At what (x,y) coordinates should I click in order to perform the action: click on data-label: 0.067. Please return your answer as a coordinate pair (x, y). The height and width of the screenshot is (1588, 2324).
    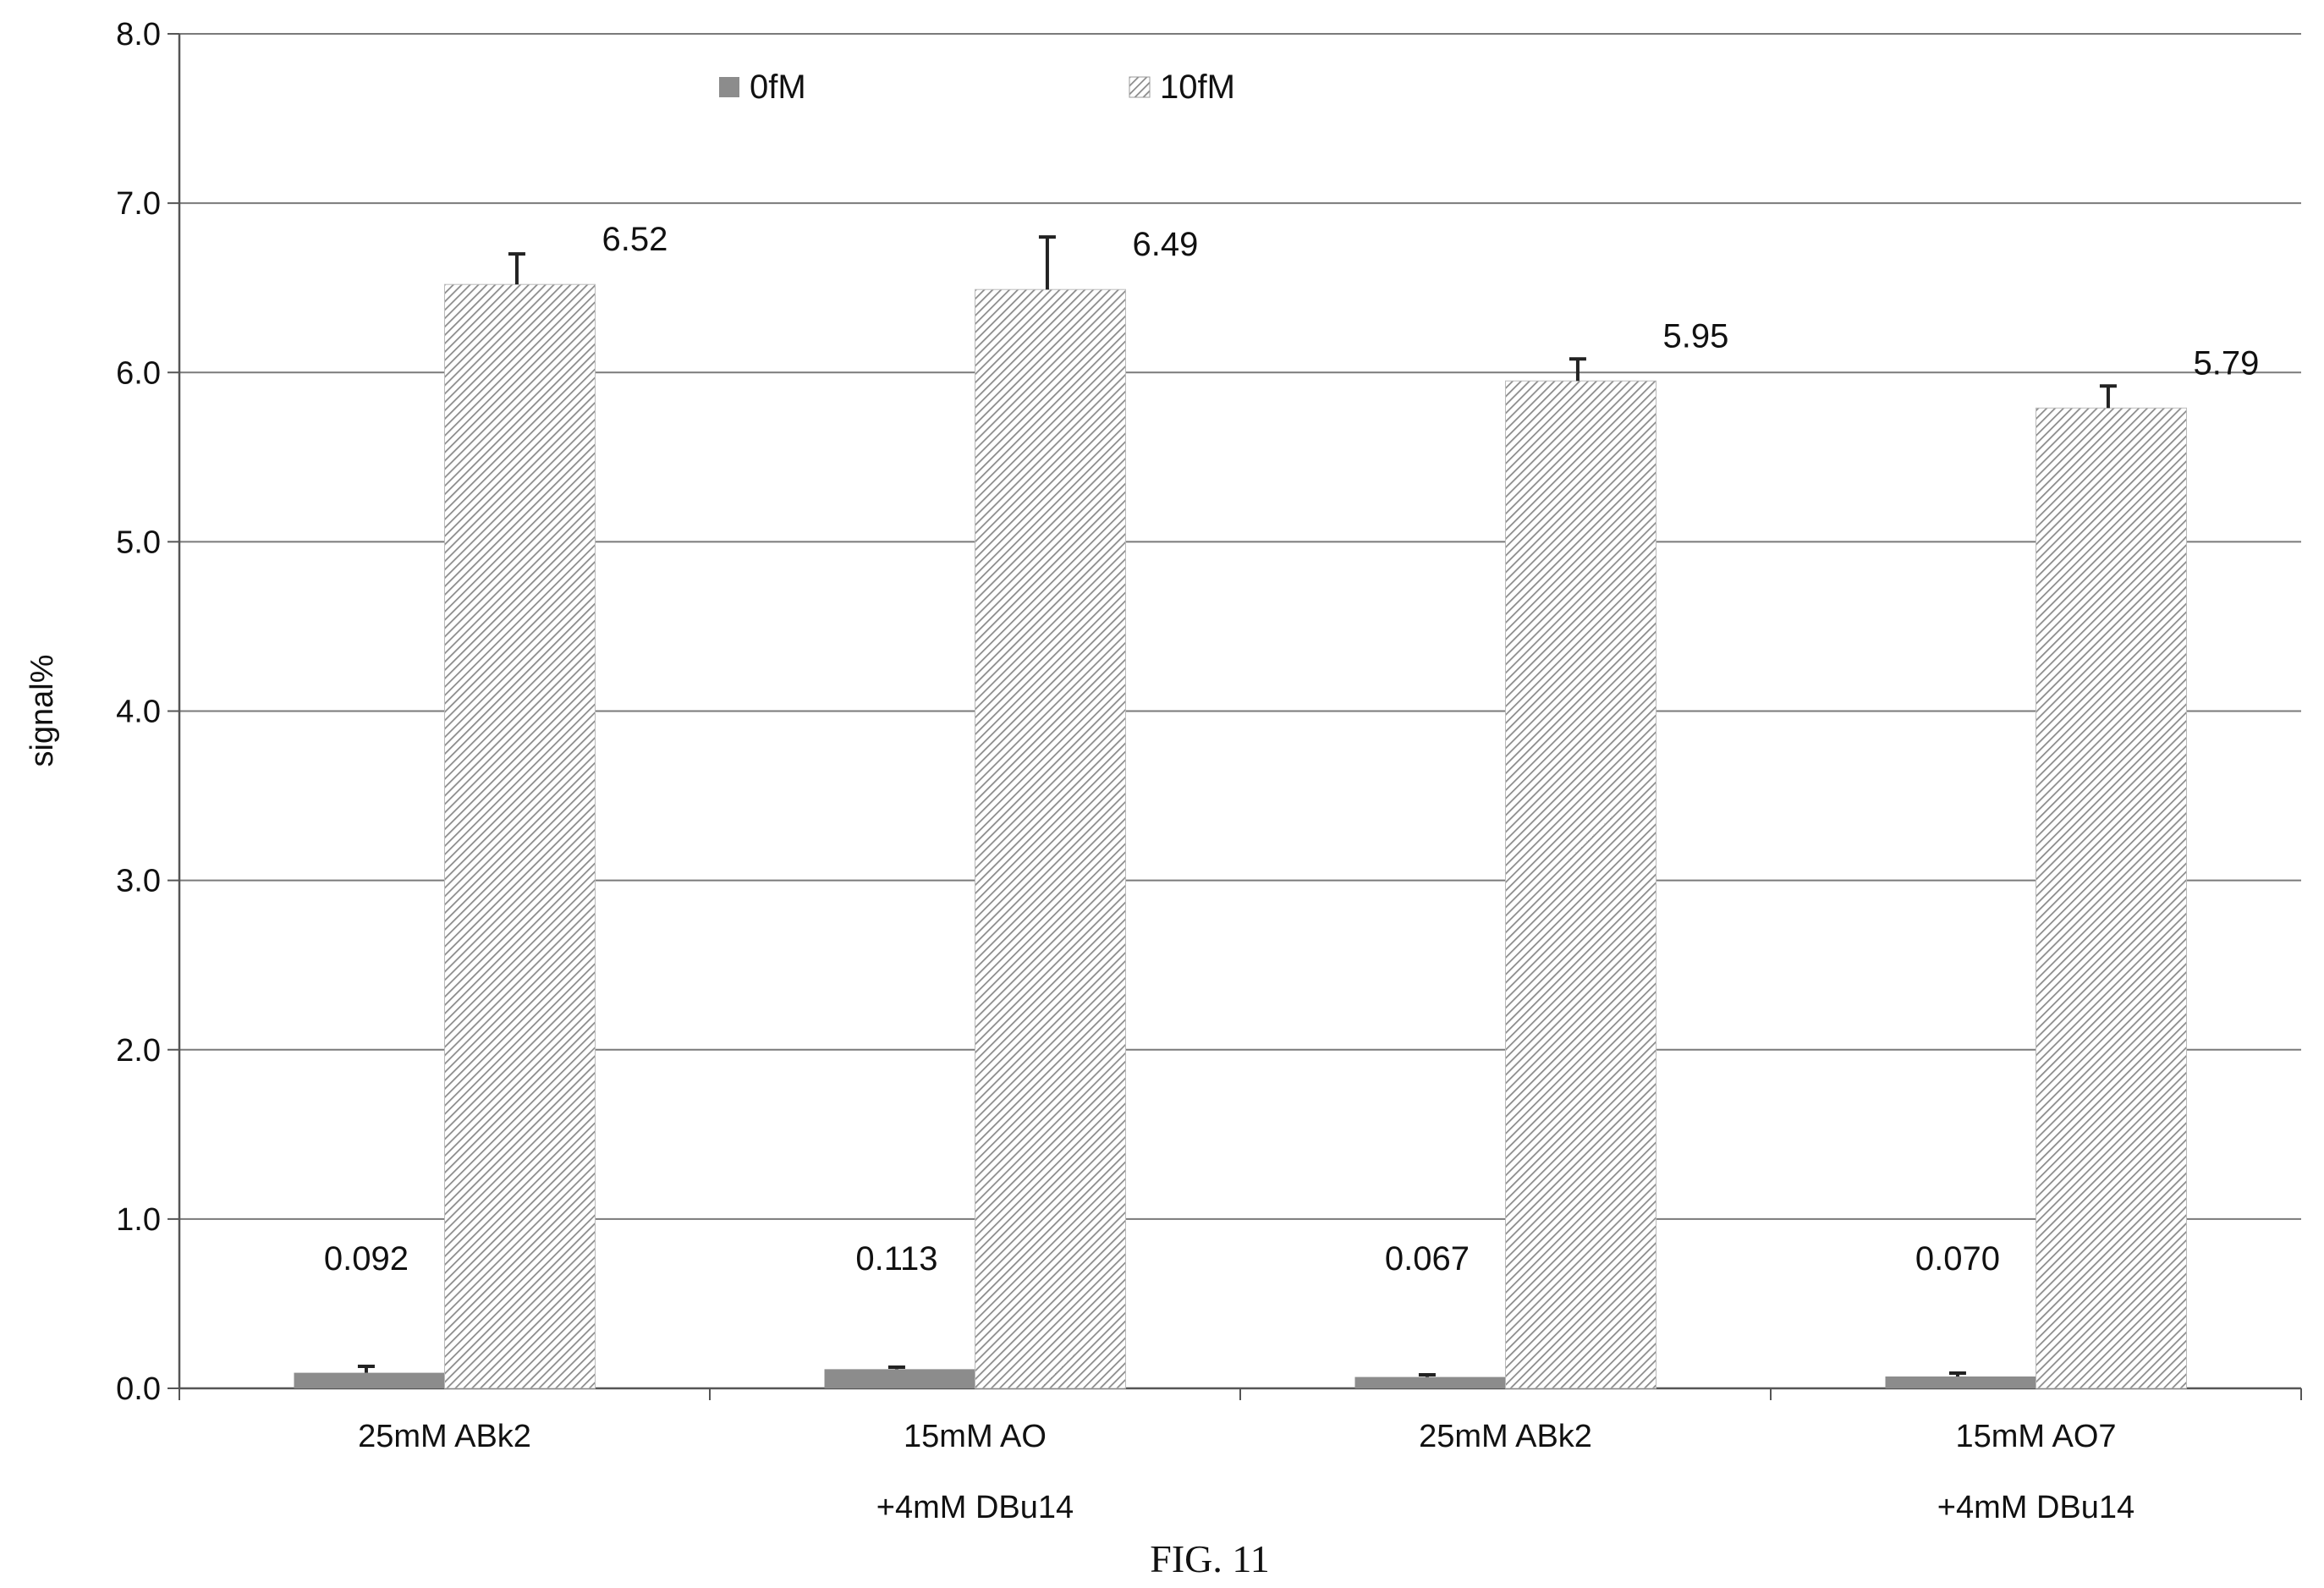
    Looking at the image, I should click on (1427, 1259).